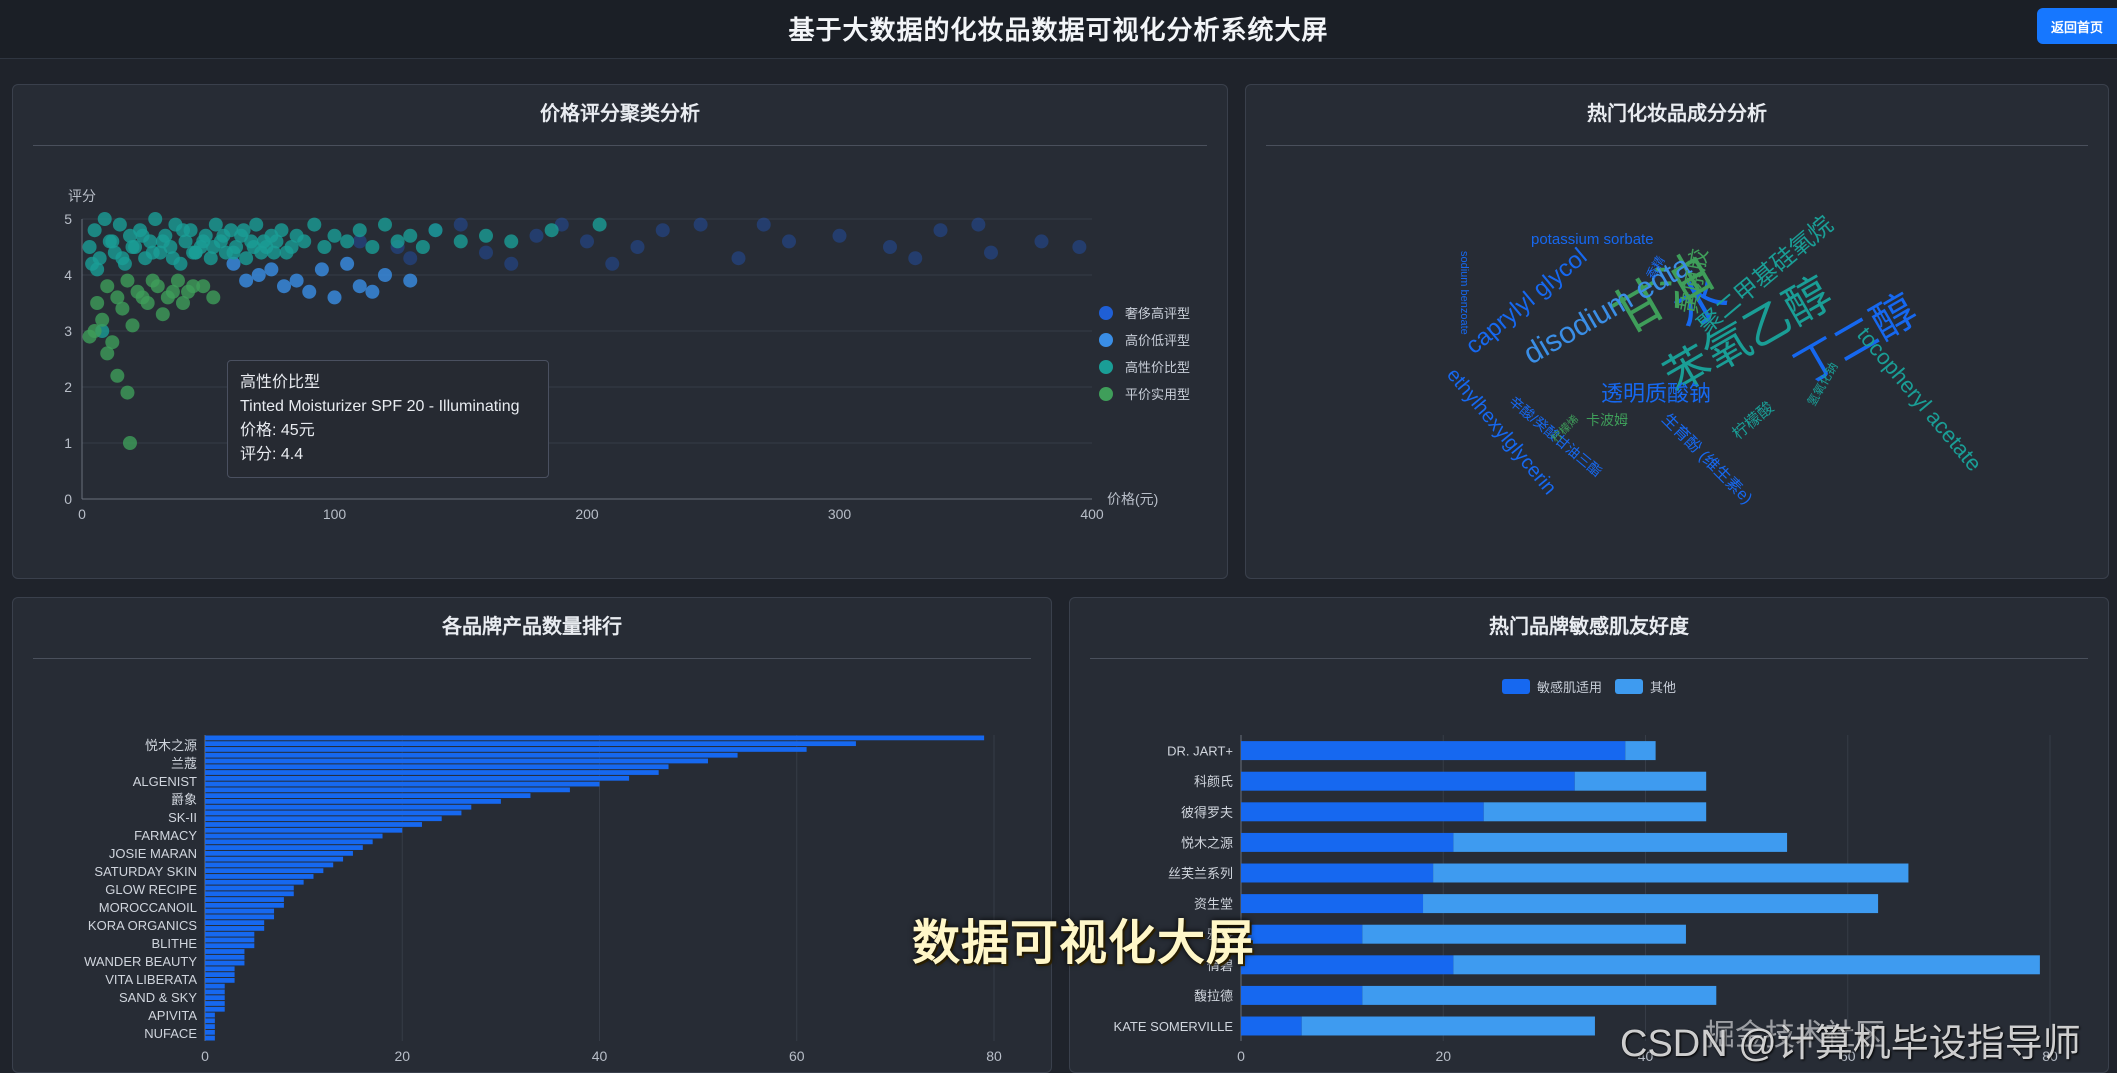 The height and width of the screenshot is (1073, 2117). What do you see at coordinates (68, 275) in the screenshot?
I see `scatter-y-tick: 4` at bounding box center [68, 275].